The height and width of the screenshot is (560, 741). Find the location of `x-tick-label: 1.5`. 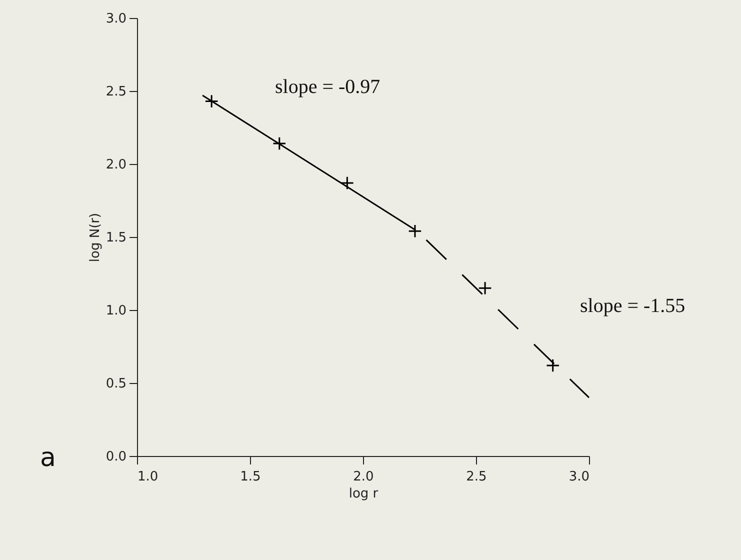

x-tick-label: 1.5 is located at coordinates (250, 477).